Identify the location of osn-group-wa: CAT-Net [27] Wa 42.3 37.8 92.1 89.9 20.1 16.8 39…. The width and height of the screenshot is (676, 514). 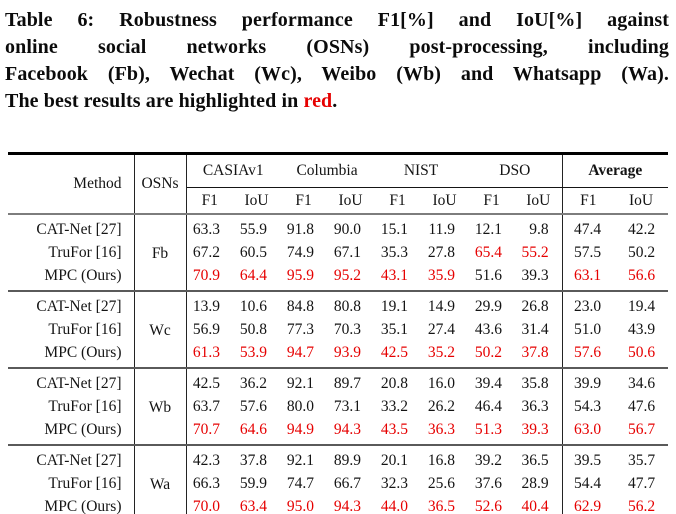
(338, 479).